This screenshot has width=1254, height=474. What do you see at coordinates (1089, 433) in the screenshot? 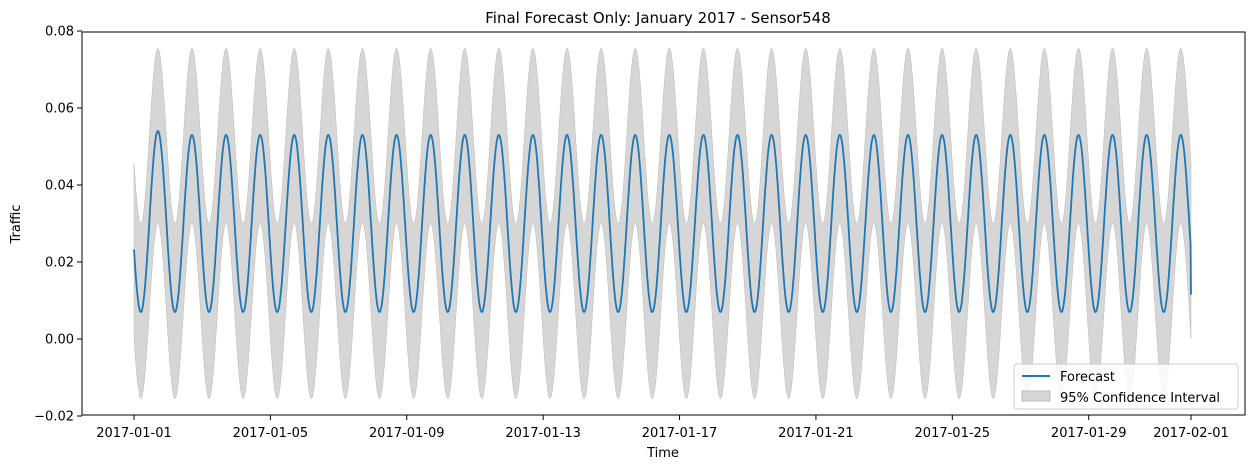
I see `x-tick-label: 2017-01-29` at bounding box center [1089, 433].